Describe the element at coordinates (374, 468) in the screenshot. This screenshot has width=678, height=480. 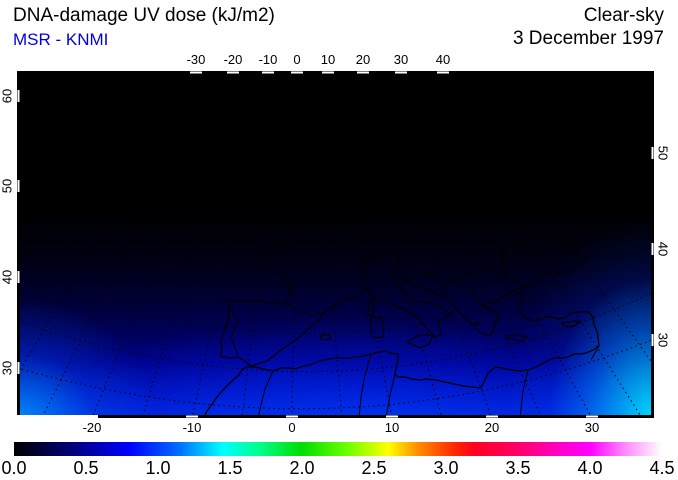
I see `colorbar-tick-label: 2.5` at that location.